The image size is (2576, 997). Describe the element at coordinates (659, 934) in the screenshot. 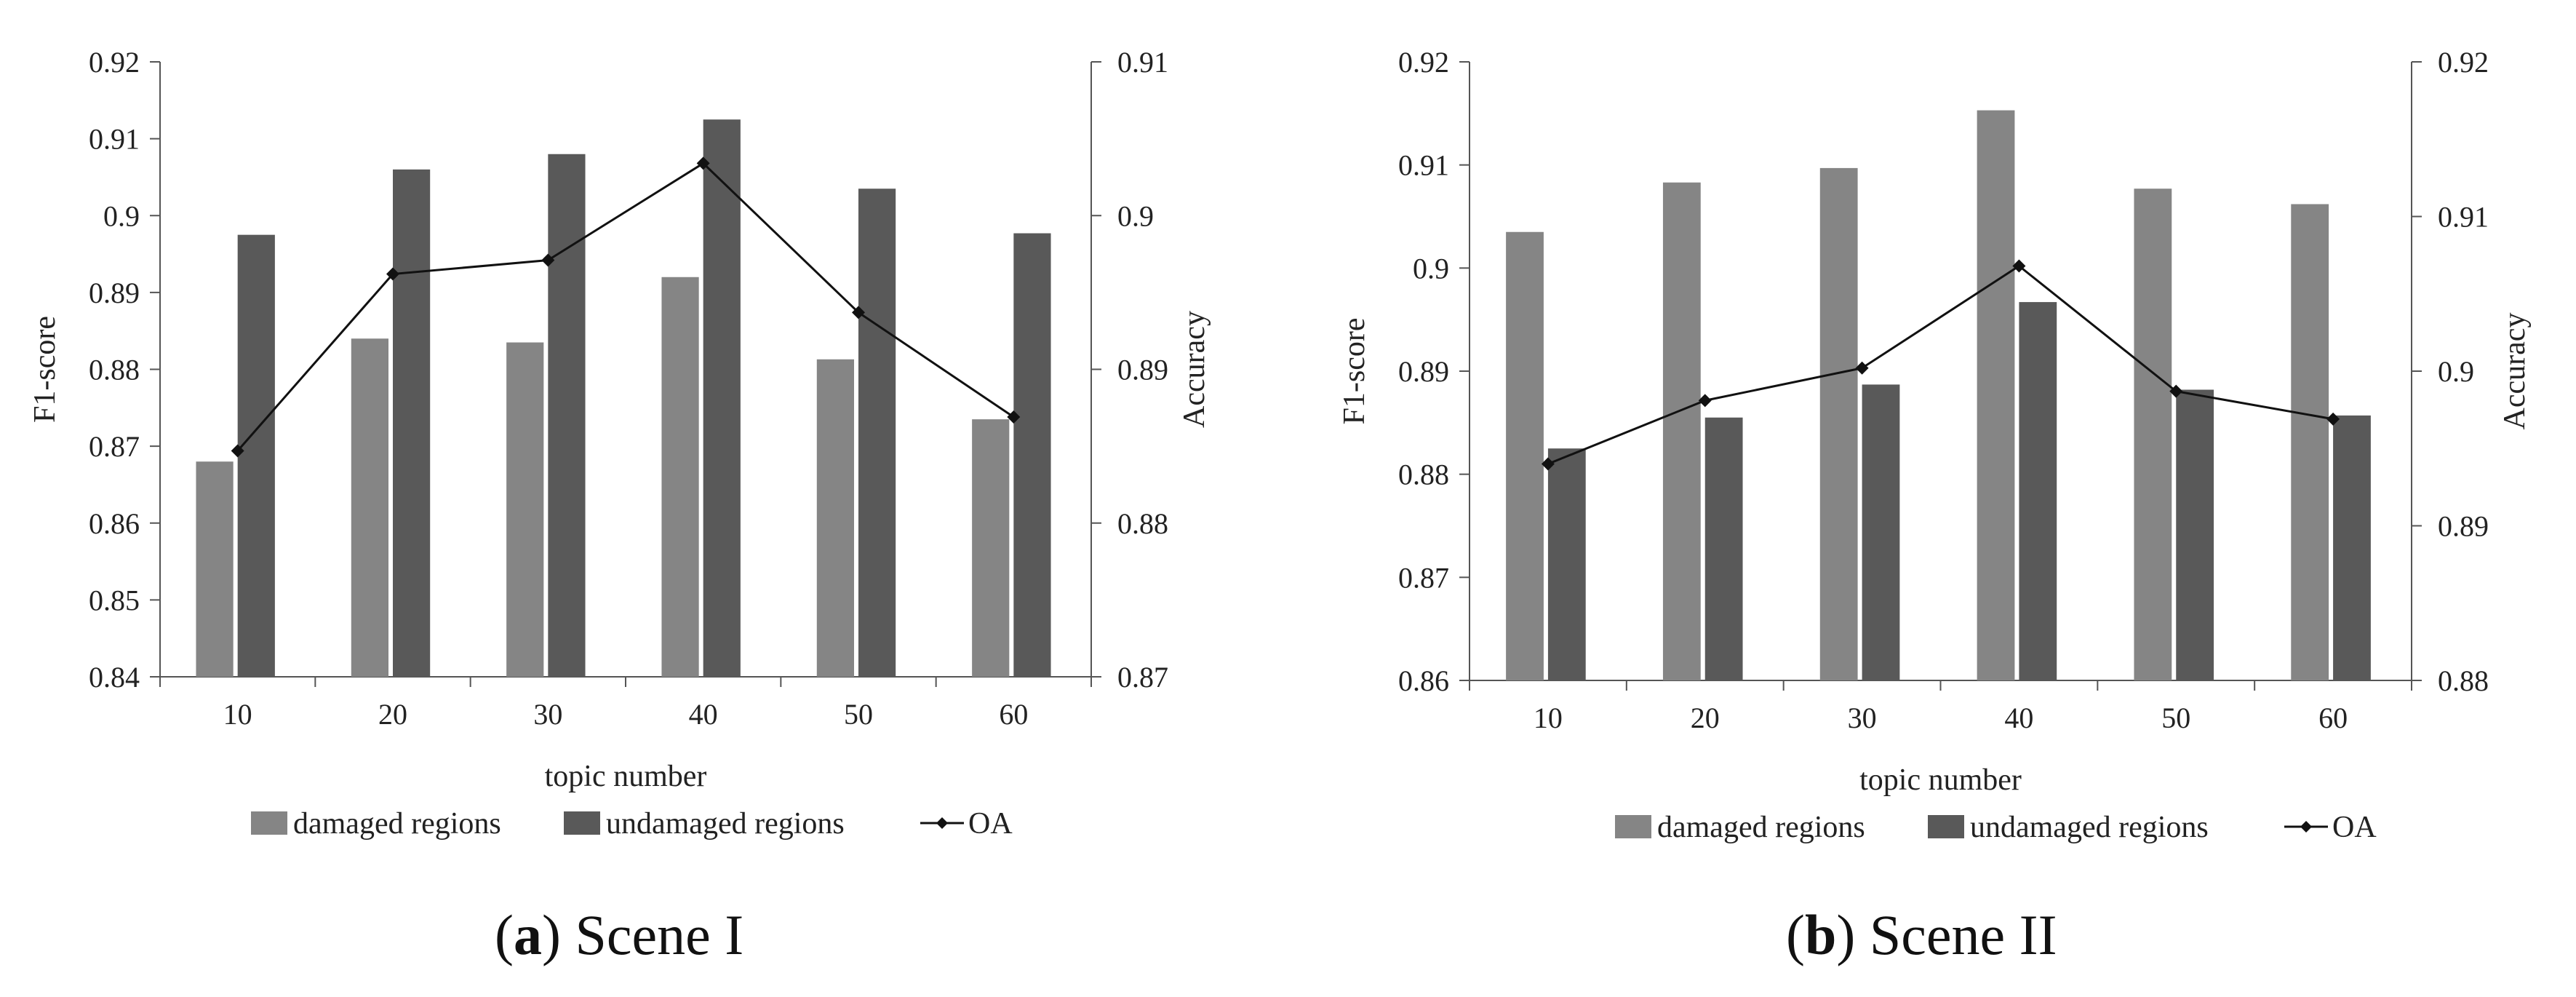

I see `caption-text: Scene I` at that location.